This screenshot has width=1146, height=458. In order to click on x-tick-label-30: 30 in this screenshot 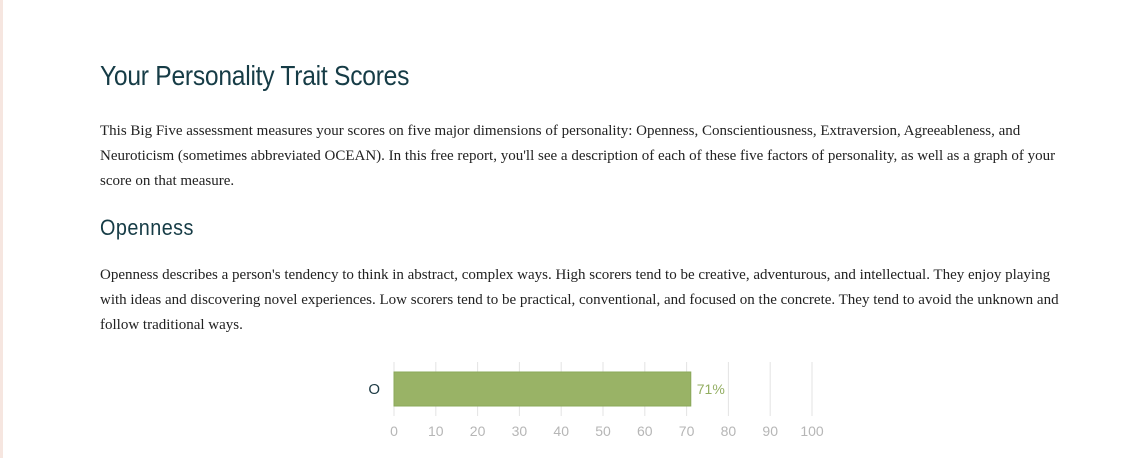, I will do `click(520, 431)`.